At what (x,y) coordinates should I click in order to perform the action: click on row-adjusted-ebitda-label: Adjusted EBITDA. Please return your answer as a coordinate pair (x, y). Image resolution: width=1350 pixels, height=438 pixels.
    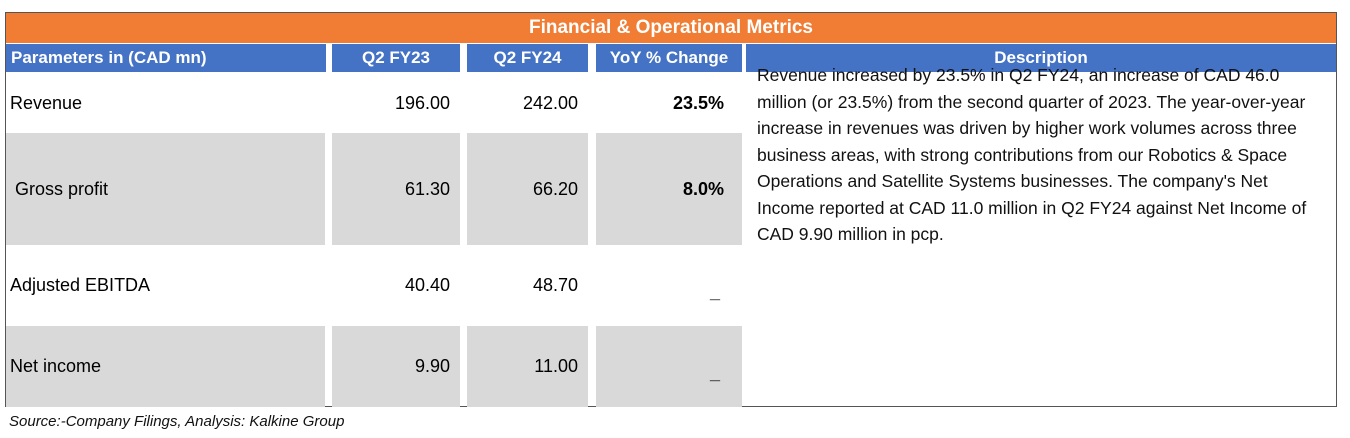
    Looking at the image, I should click on (80, 285).